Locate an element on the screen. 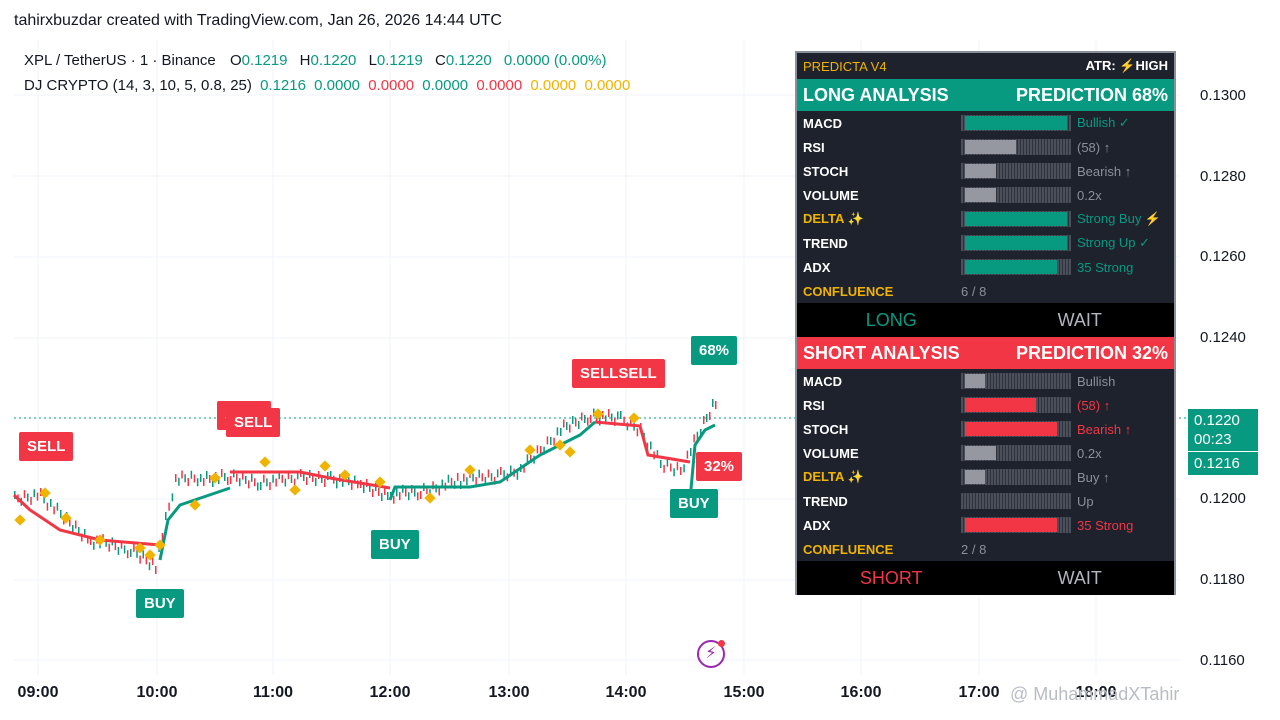 The height and width of the screenshot is (720, 1280). analysis-row: DELTA ✨ Buy ↑ is located at coordinates (985, 477).